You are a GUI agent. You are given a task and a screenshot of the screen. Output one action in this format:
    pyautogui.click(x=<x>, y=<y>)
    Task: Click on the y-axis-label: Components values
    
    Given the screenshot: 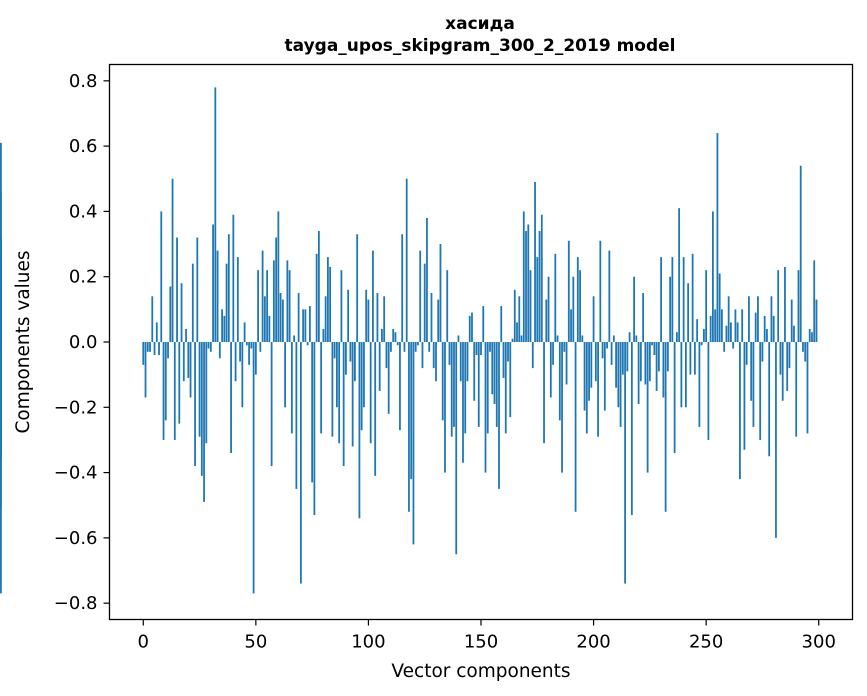 What is the action you would take?
    pyautogui.click(x=23, y=341)
    